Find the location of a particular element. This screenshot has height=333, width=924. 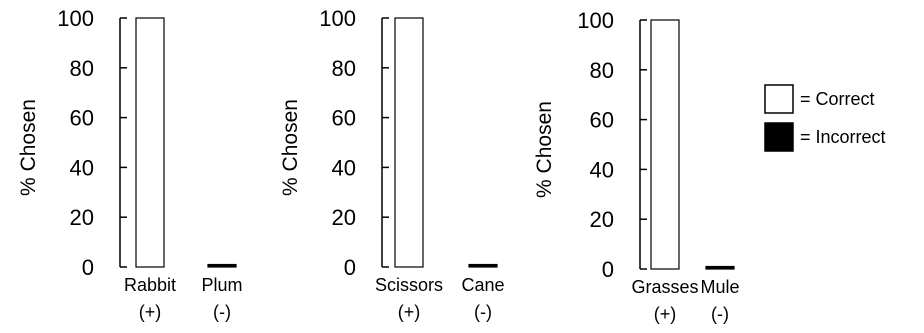

category-label: Plum is located at coordinates (221, 285).